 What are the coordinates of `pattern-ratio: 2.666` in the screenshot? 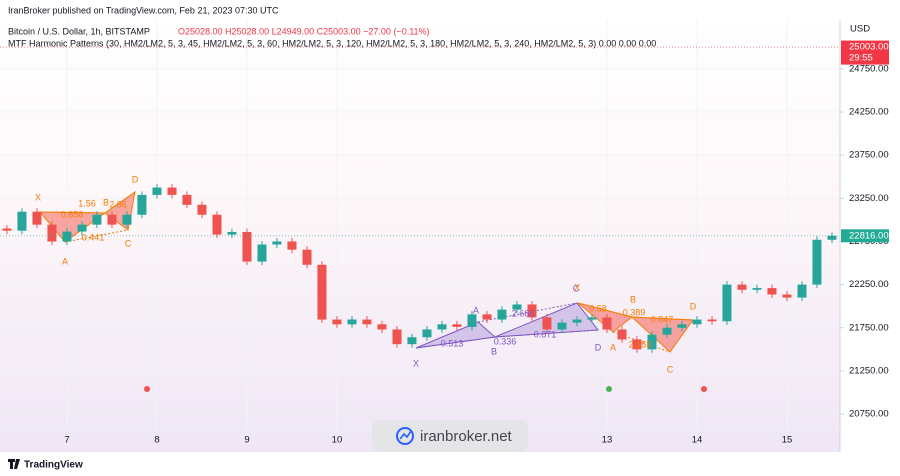 It's located at (523, 313).